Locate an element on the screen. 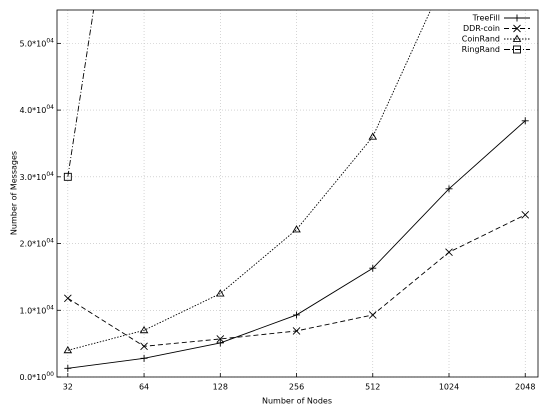 Image resolution: width=550 pixels, height=417 pixels. x-tick-label: 2048 is located at coordinates (525, 387).